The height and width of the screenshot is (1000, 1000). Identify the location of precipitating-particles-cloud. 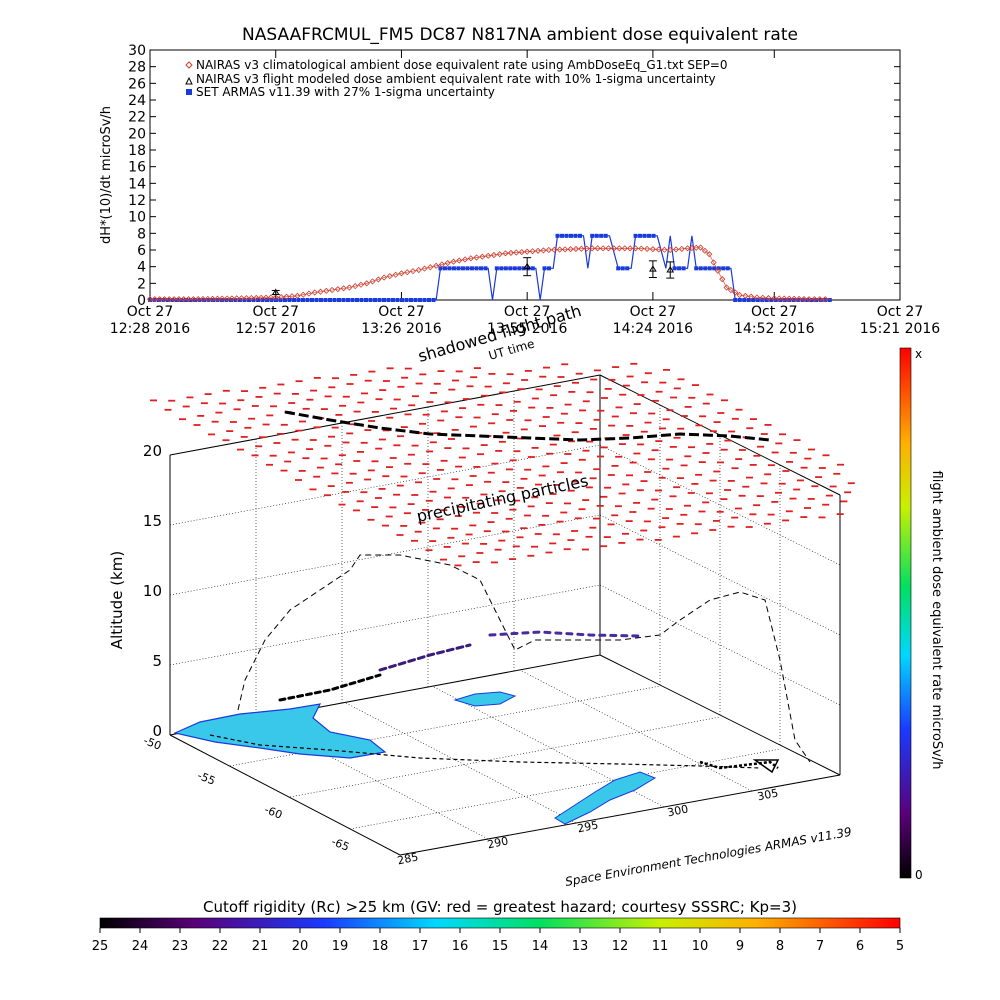
(502, 464).